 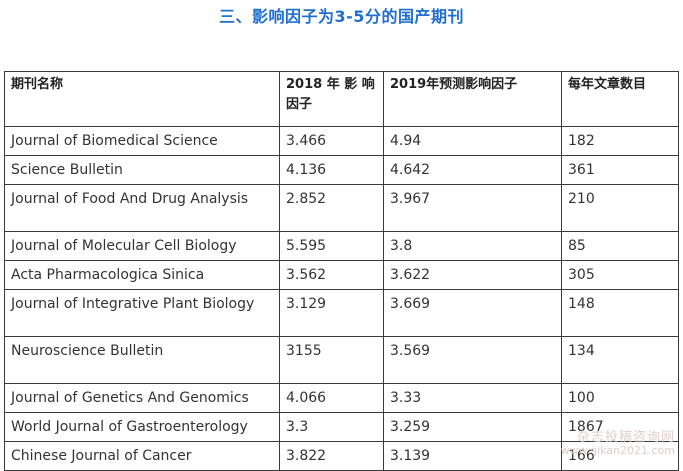 What do you see at coordinates (331, 141) in the screenshot?
I see `impact-2018-cell: 3.466` at bounding box center [331, 141].